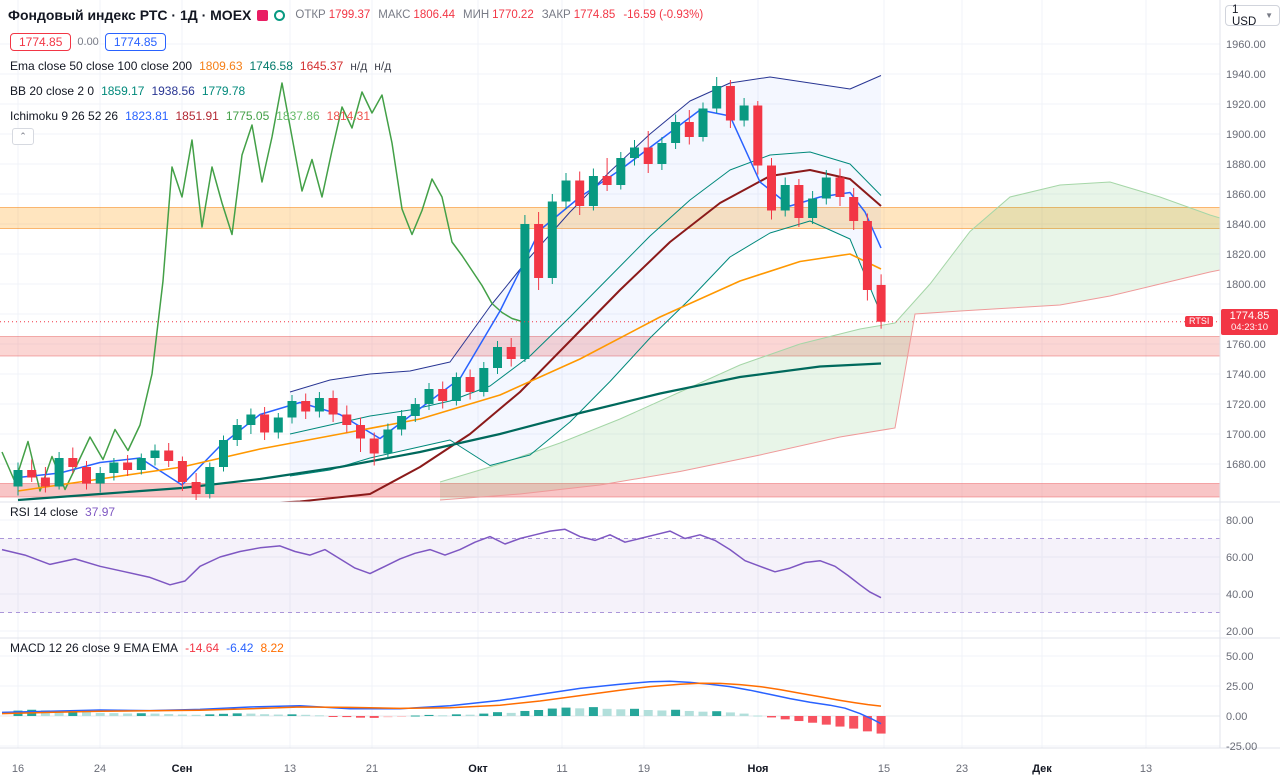 The image size is (1280, 784). I want to click on bb-lower-value: 1779.78, so click(223, 91).